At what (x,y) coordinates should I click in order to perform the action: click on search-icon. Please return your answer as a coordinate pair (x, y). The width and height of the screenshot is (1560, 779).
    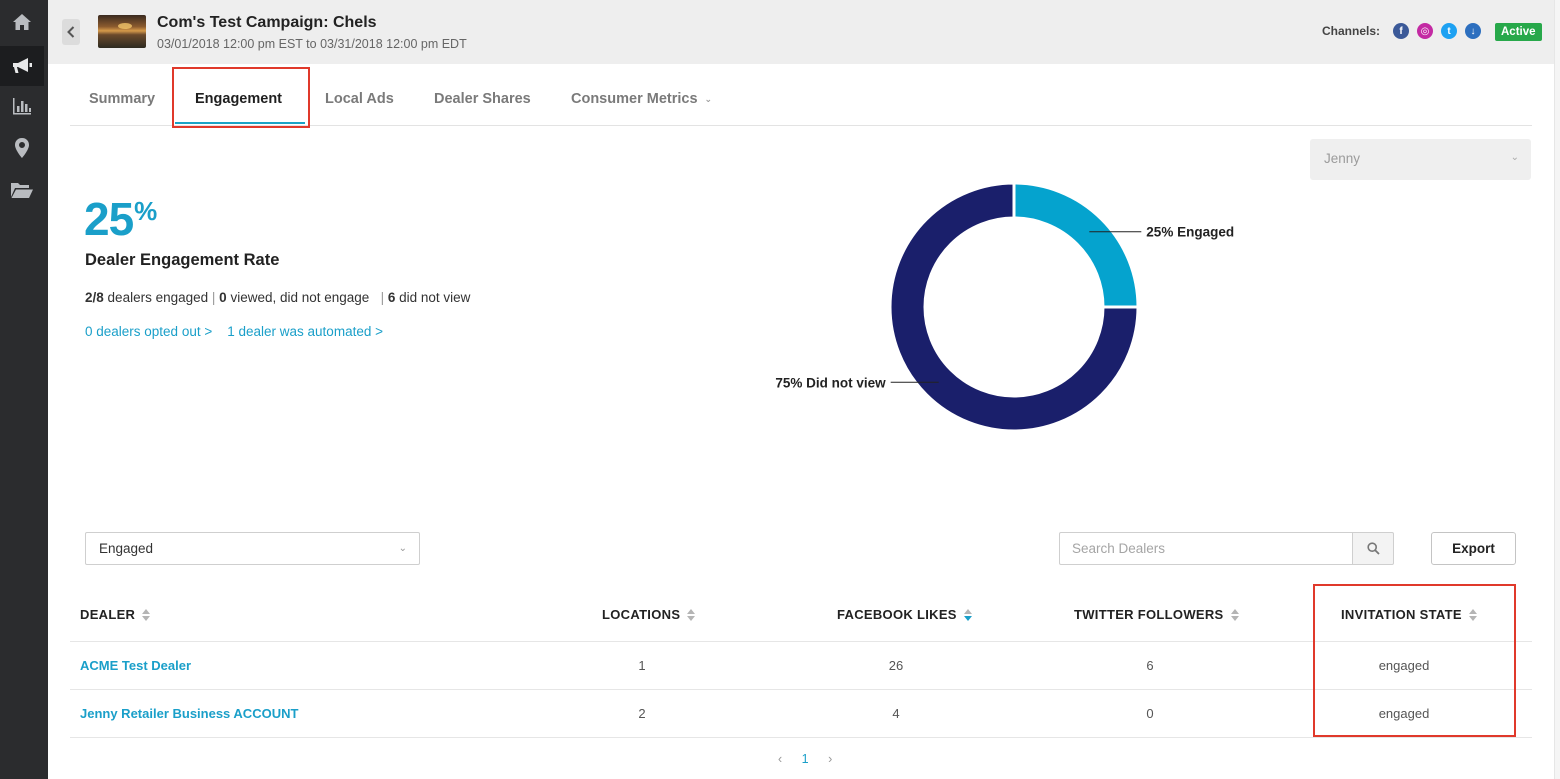
    Looking at the image, I should click on (1373, 548).